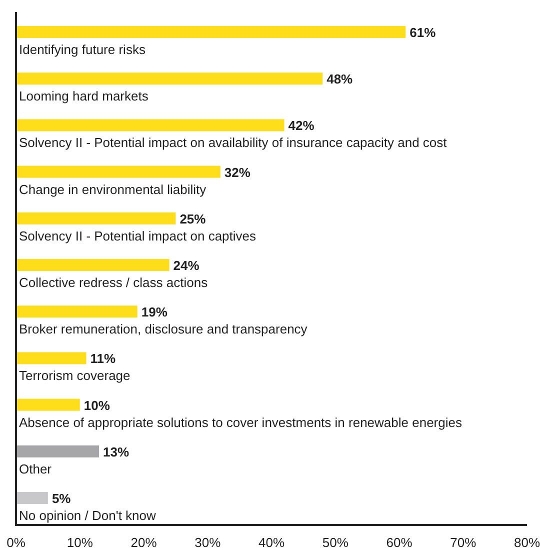 Image resolution: width=543 pixels, height=550 pixels. Describe the element at coordinates (154, 312) in the screenshot. I see `data-label: 19%` at that location.